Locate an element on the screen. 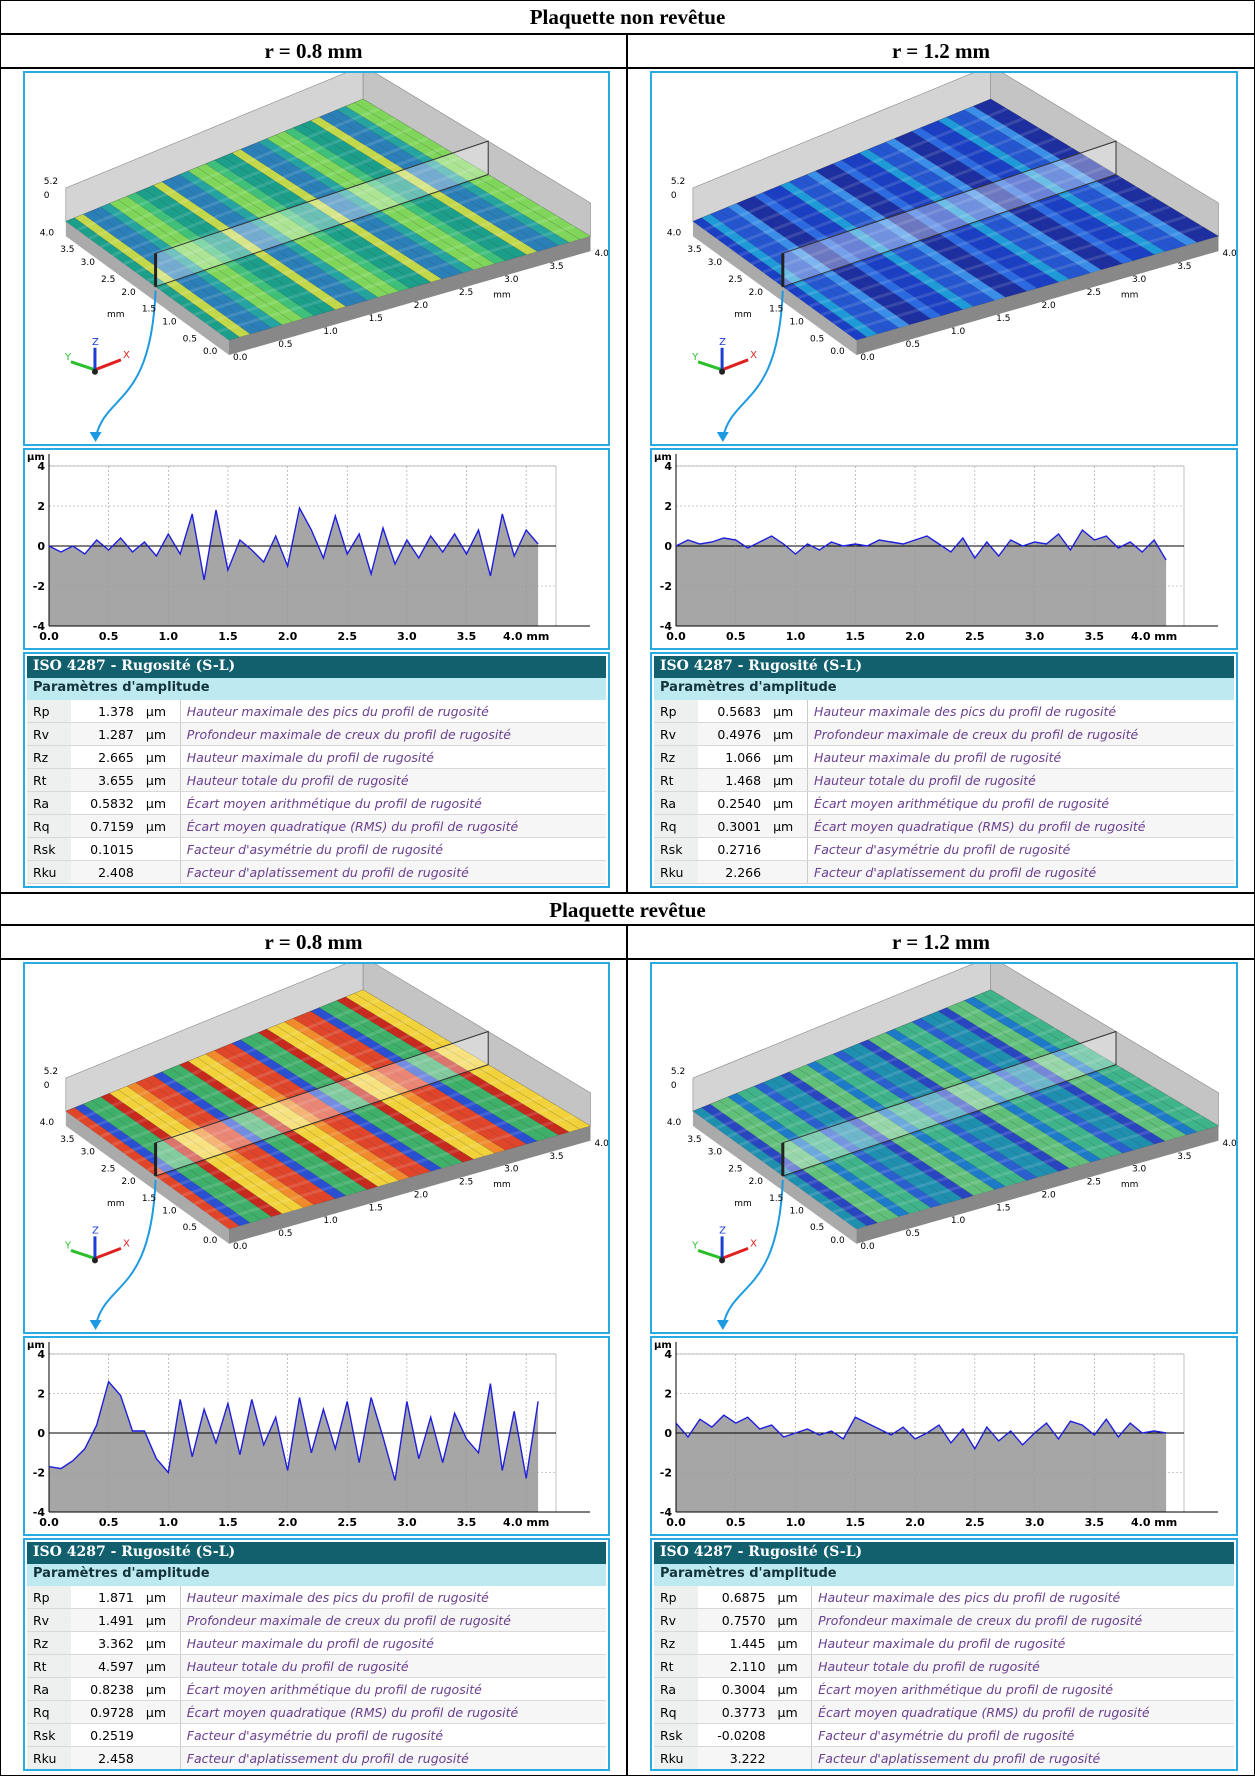  x-tick-label: 2.0 is located at coordinates (915, 1522).